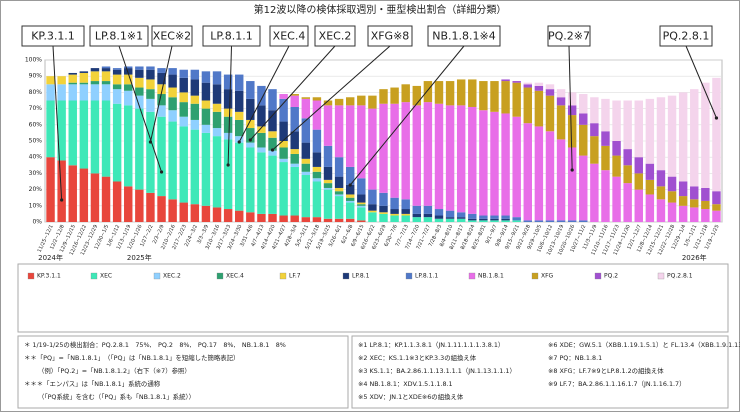 The width and height of the screenshot is (740, 412). Describe the element at coordinates (36, 173) in the screenshot. I see `y-tick-label: 30%` at that location.